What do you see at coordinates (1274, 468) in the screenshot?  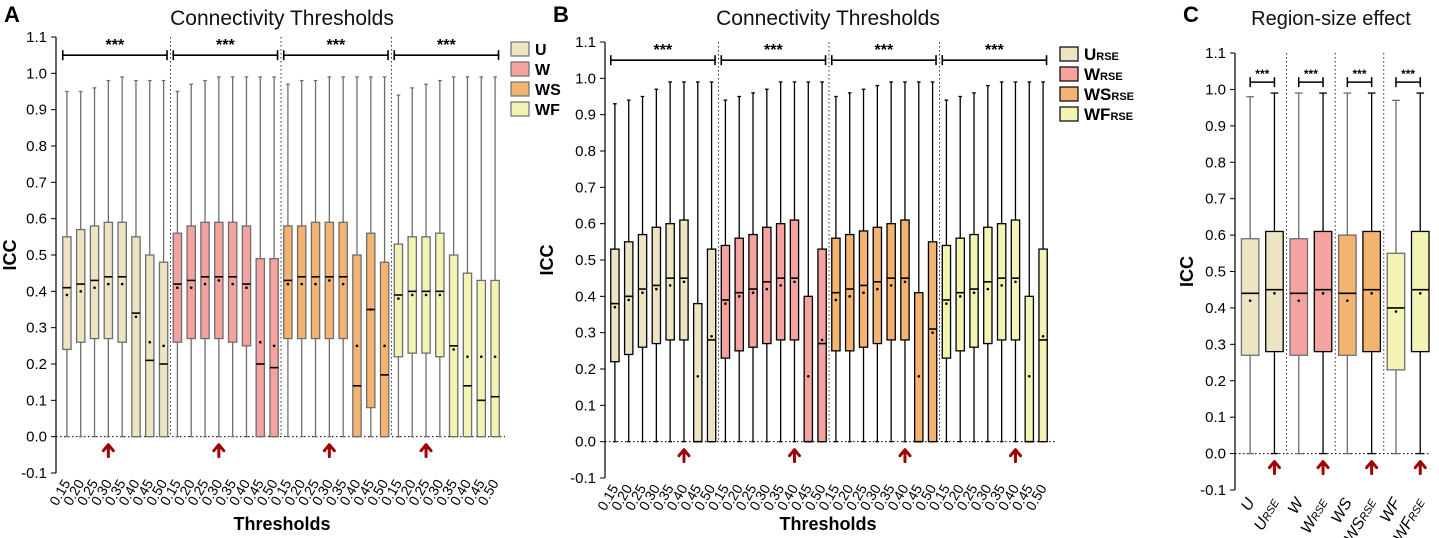 I see `panel-C-URSE-arrow-icon` at bounding box center [1274, 468].